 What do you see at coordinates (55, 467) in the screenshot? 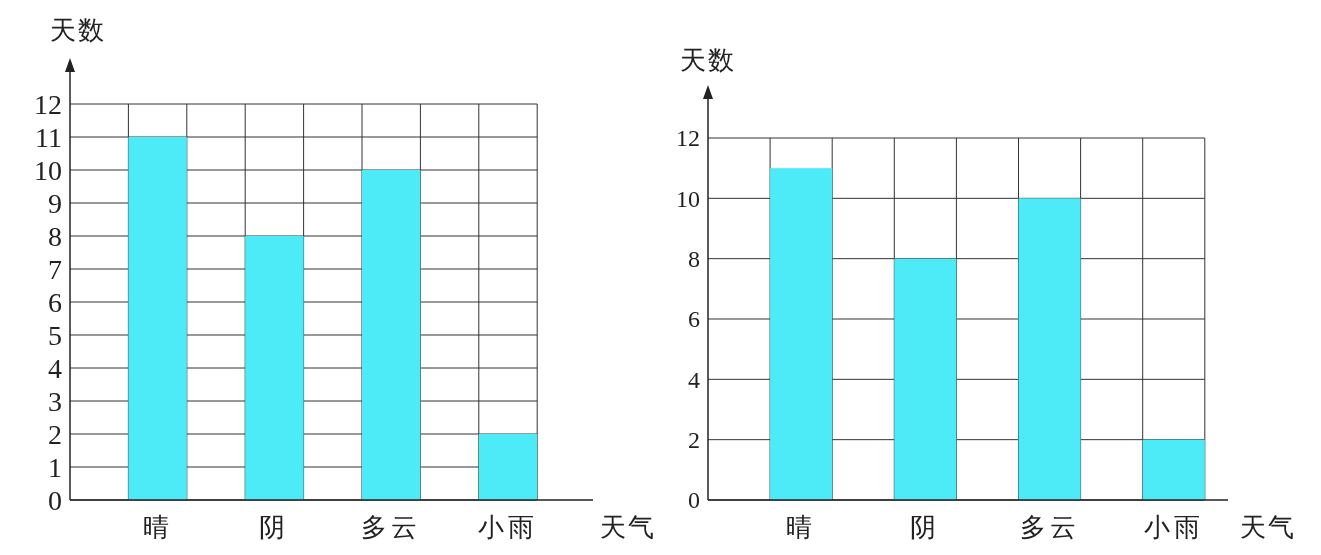
I see `y-tick-label: 1` at bounding box center [55, 467].